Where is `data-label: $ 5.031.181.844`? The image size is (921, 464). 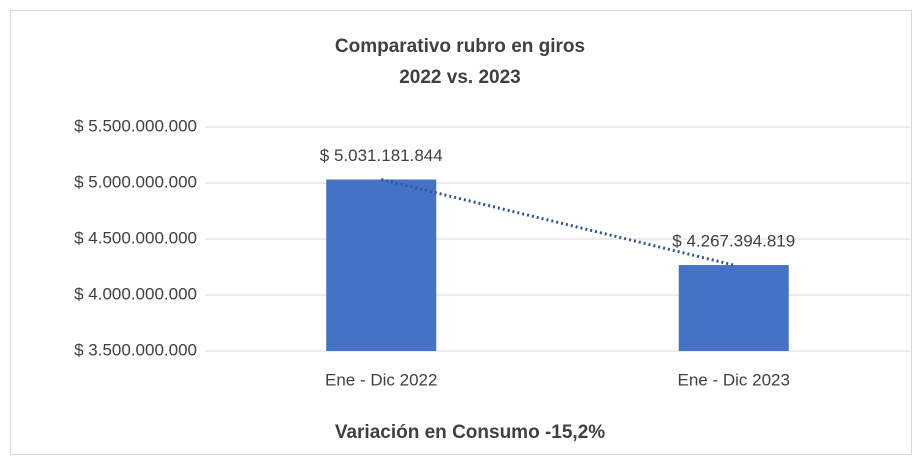 data-label: $ 5.031.181.844 is located at coordinates (381, 155).